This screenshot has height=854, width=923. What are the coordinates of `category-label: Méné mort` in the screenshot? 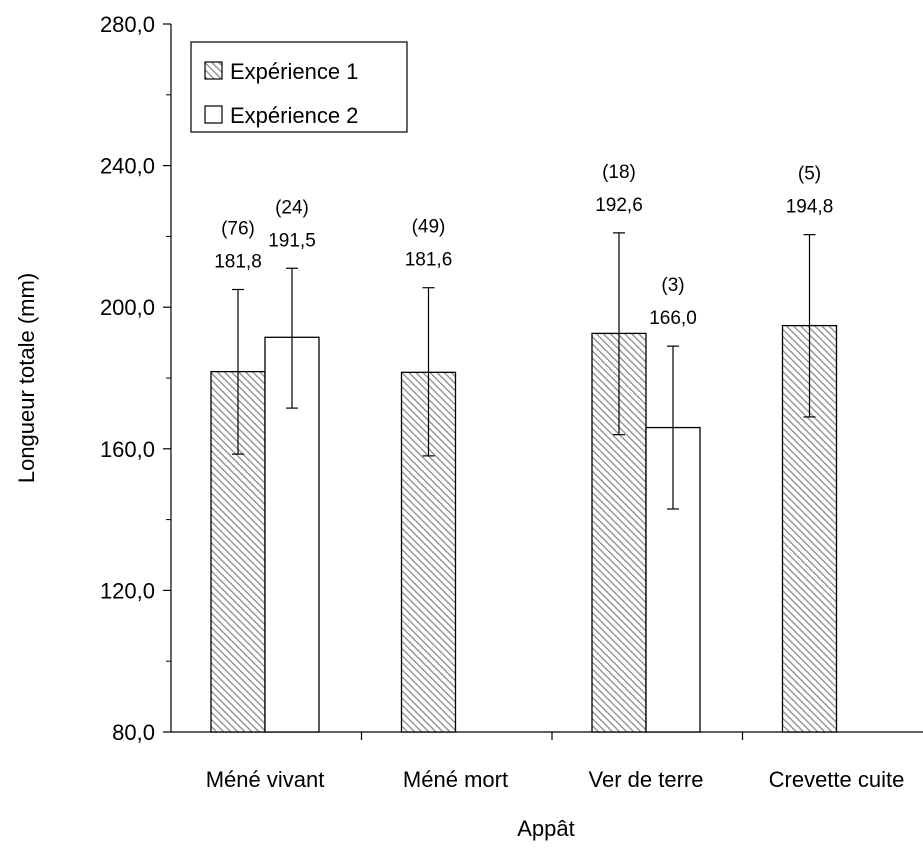 It's located at (455, 779).